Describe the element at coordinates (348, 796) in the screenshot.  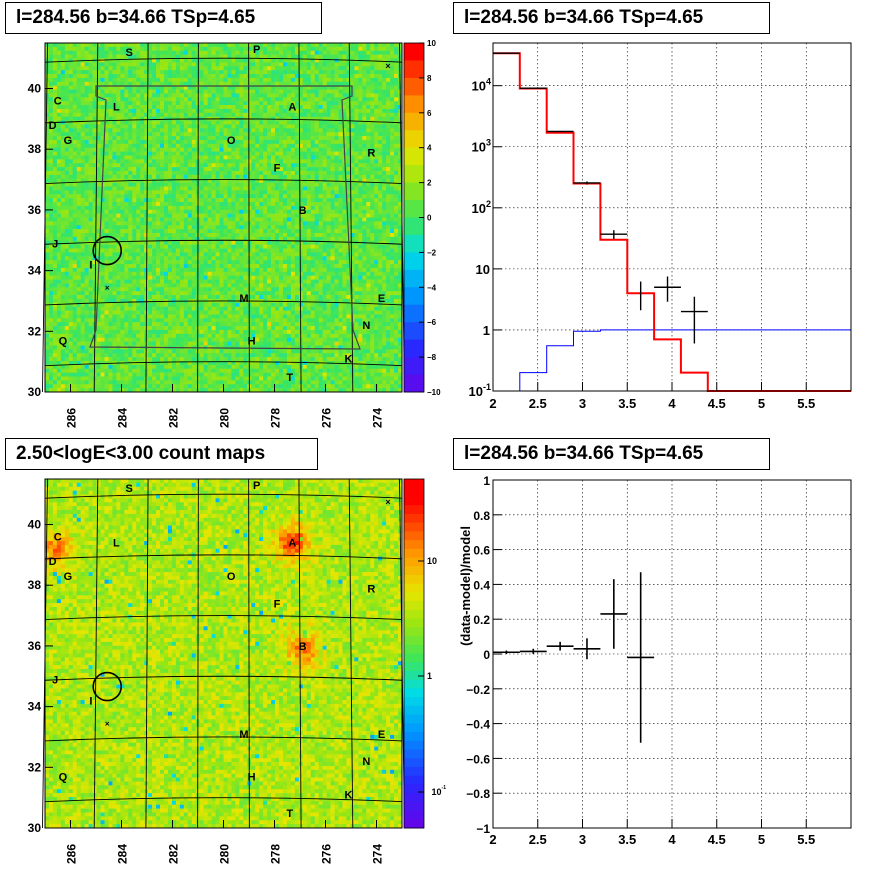
I see `source-label: K` at that location.